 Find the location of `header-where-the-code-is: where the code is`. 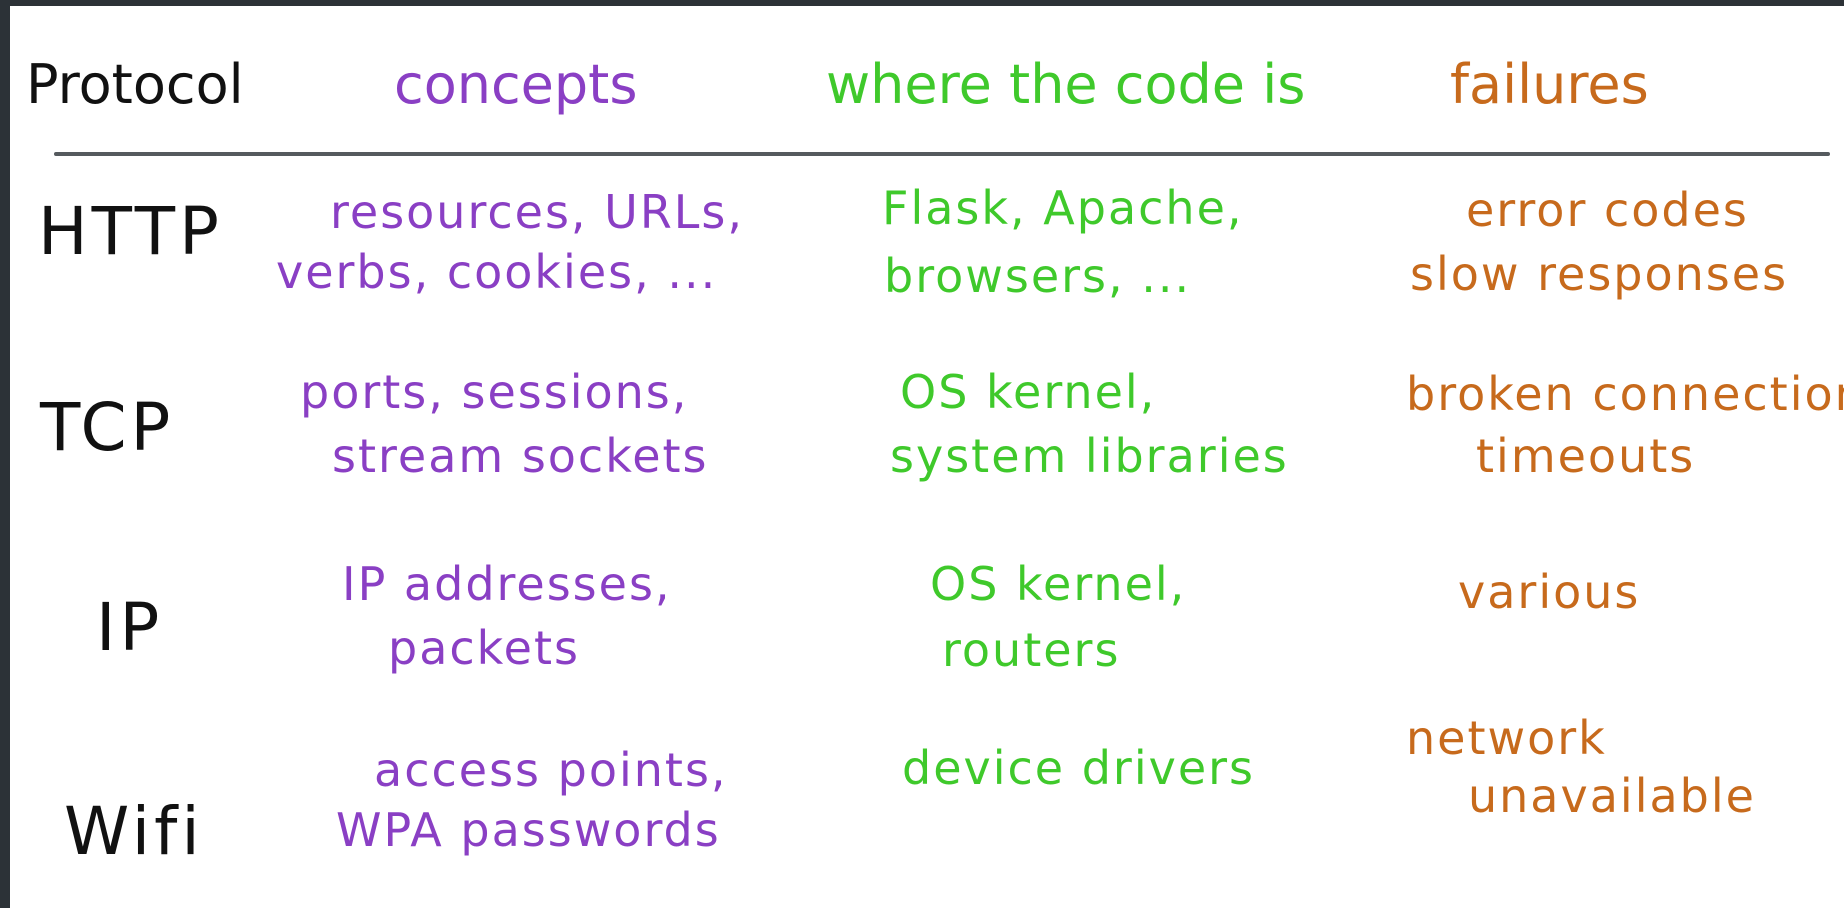

header-where-the-code-is: where the code is is located at coordinates (1066, 84).